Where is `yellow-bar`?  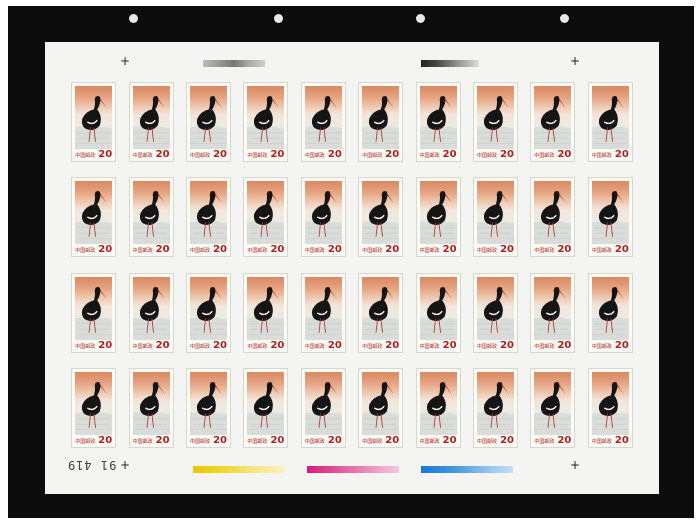 yellow-bar is located at coordinates (239, 469).